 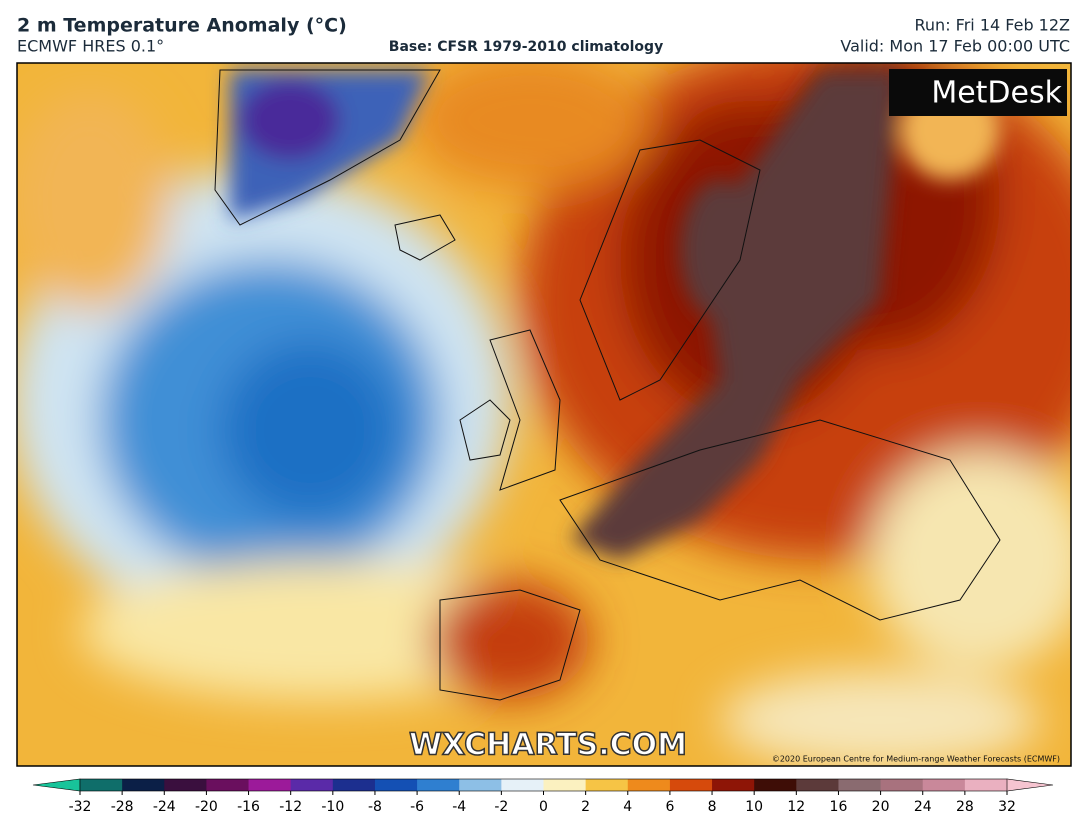 I want to click on colorbar-under, so click(x=56, y=785).